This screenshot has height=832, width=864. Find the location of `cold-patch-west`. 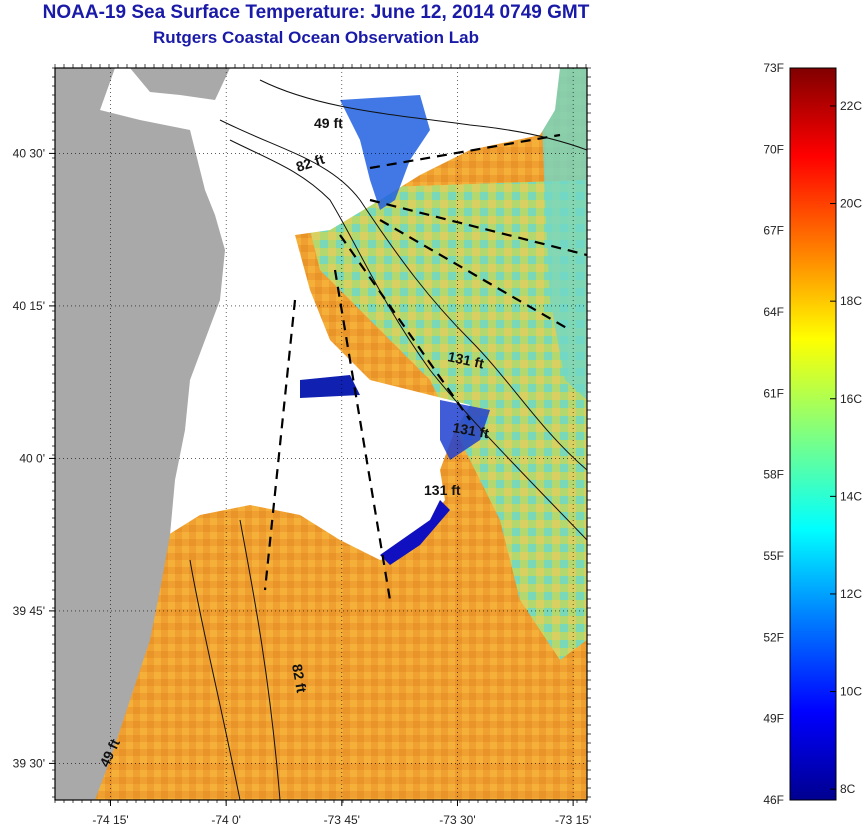

cold-patch-west is located at coordinates (330, 386).